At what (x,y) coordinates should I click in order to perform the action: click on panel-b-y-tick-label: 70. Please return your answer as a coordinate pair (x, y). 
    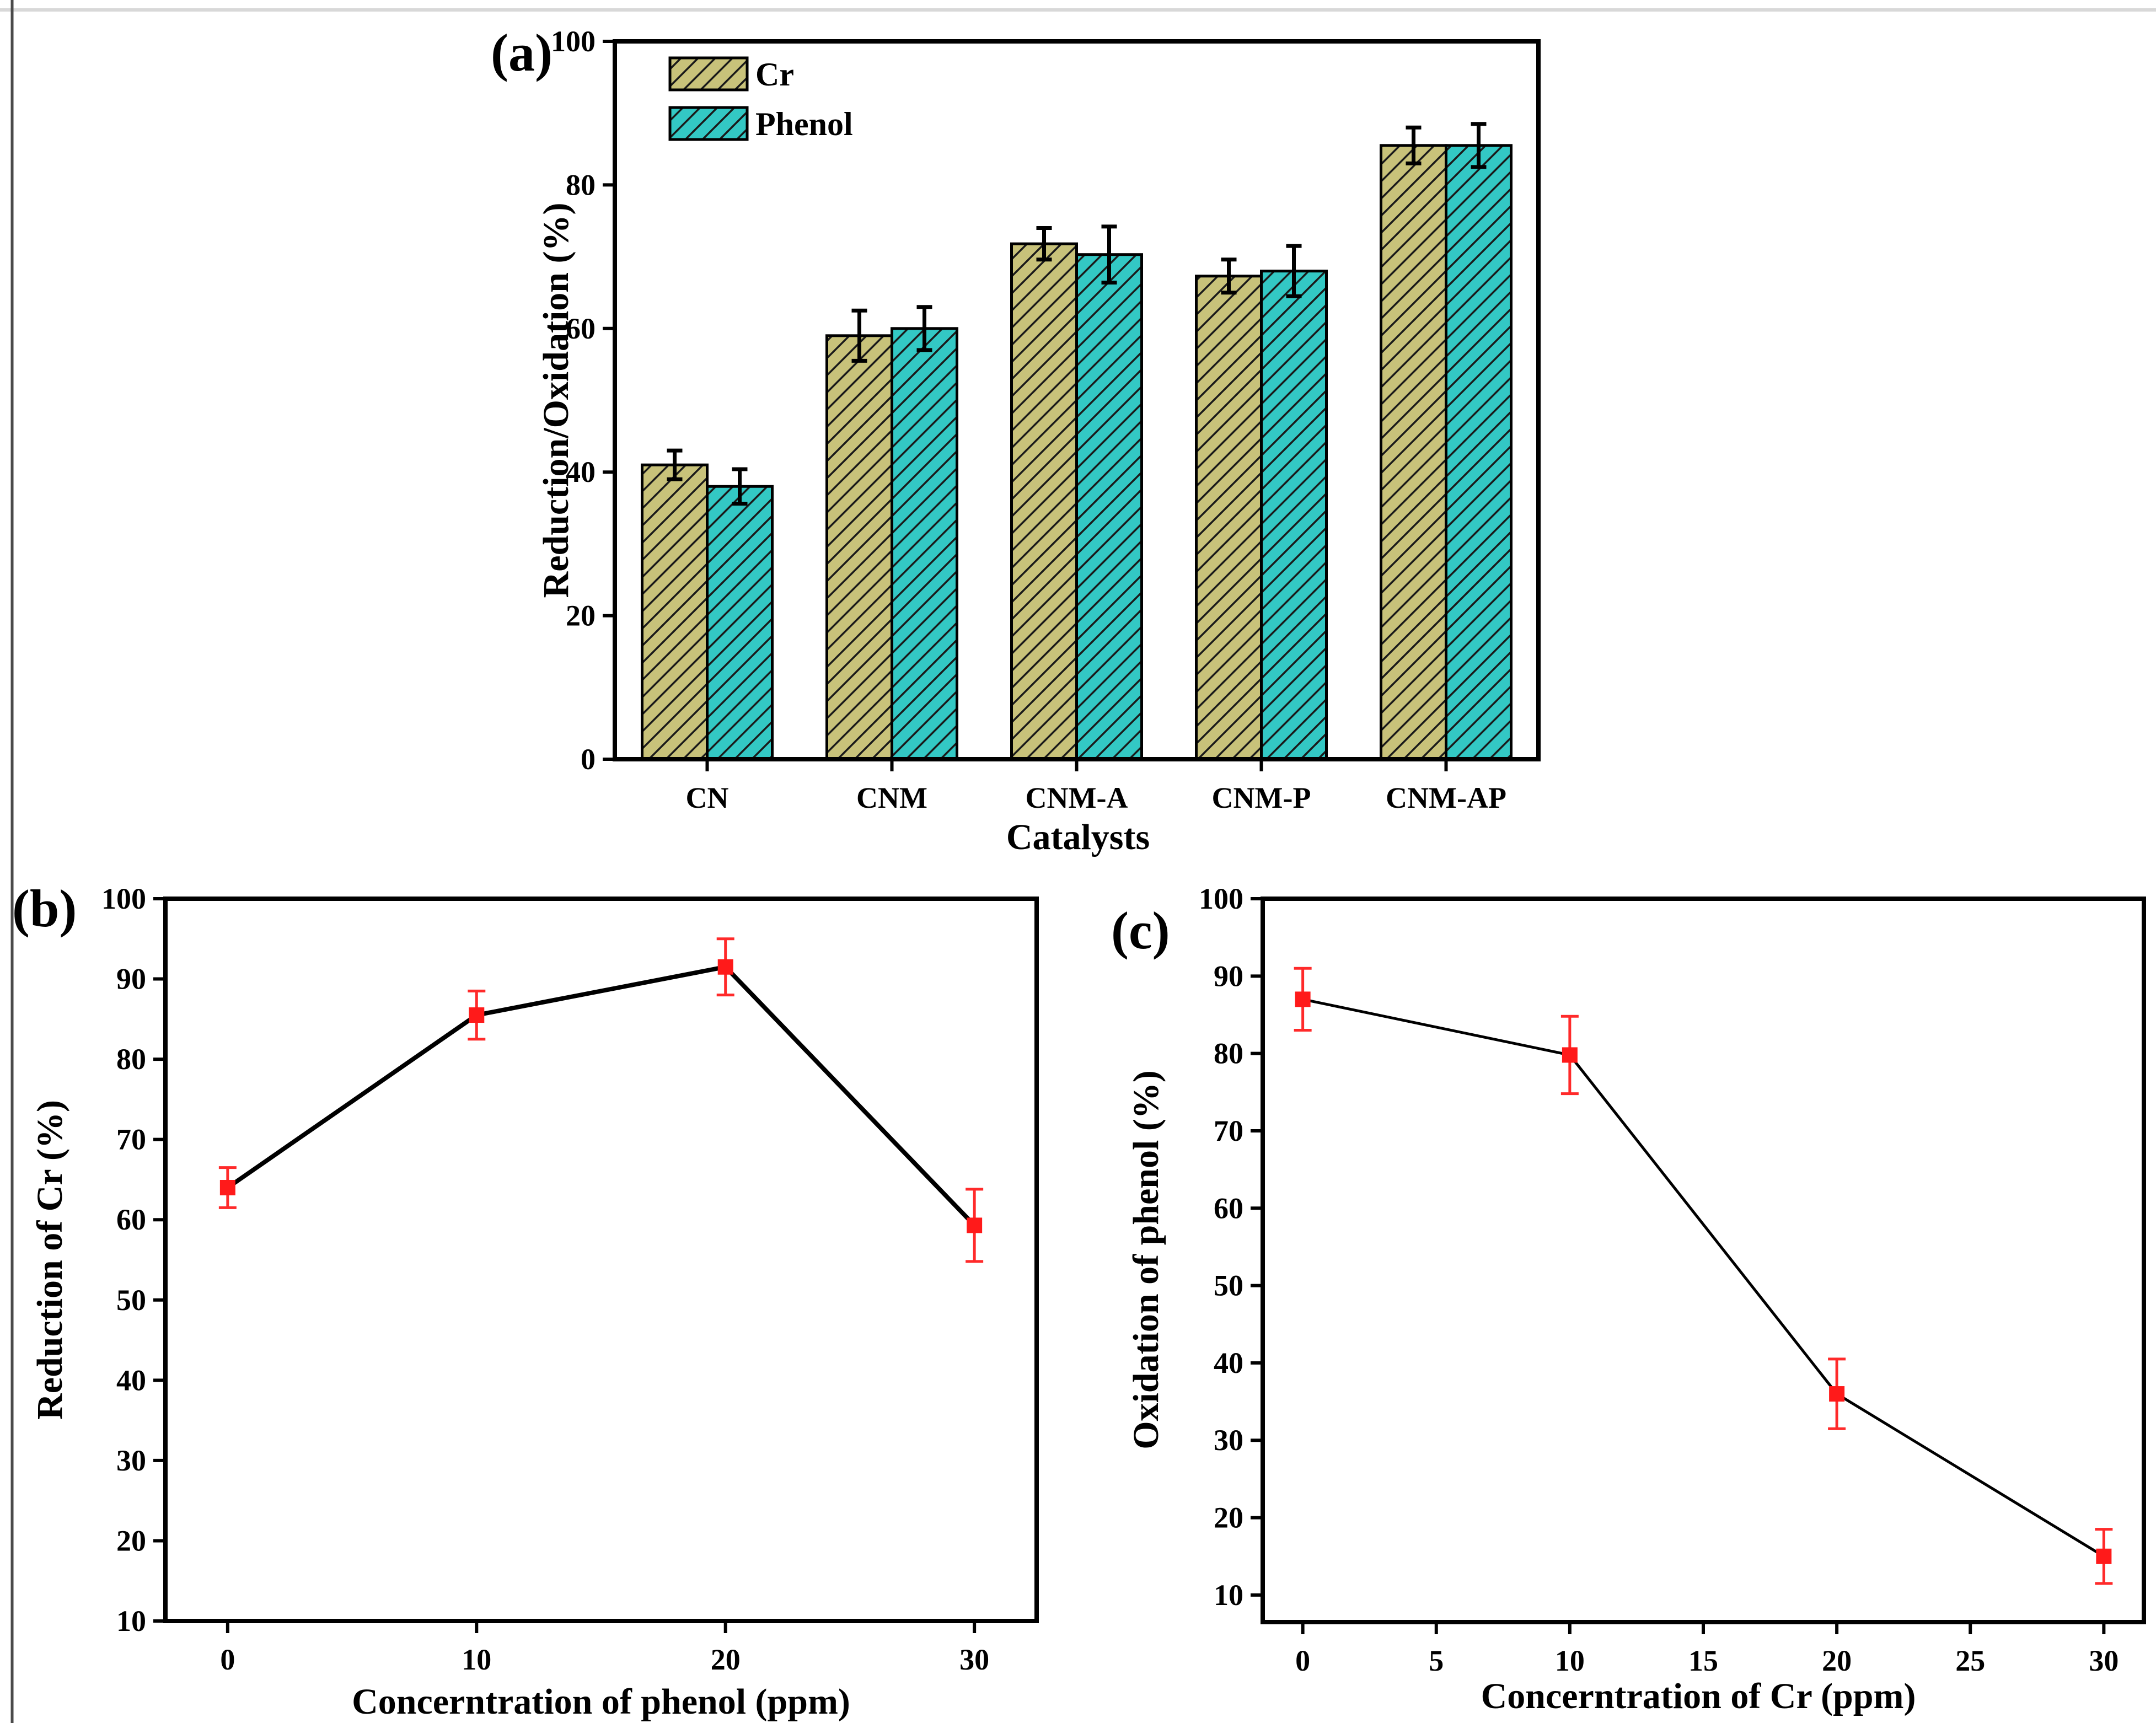
    Looking at the image, I should click on (131, 1139).